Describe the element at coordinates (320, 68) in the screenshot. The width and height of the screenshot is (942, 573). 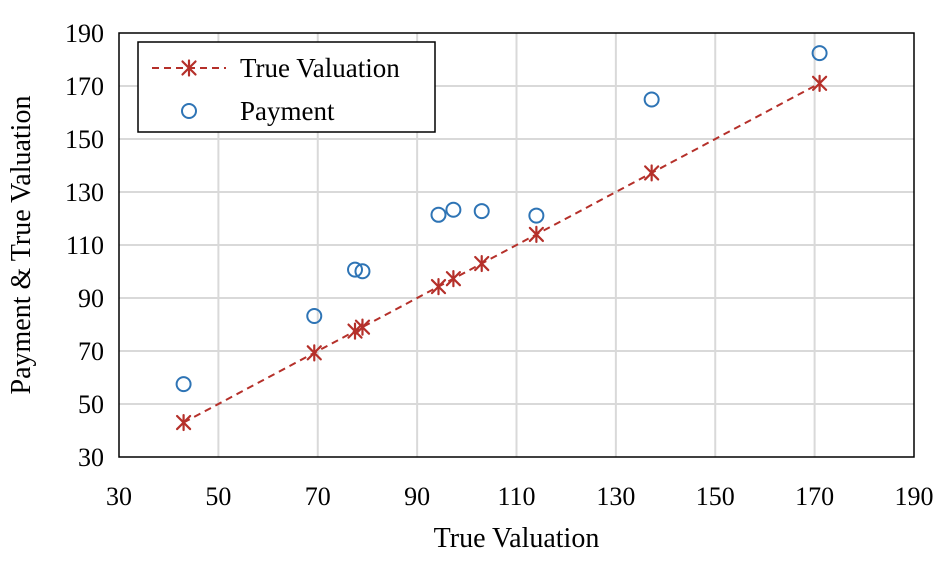
I see `legend-label-true-valuation: True Valuation` at that location.